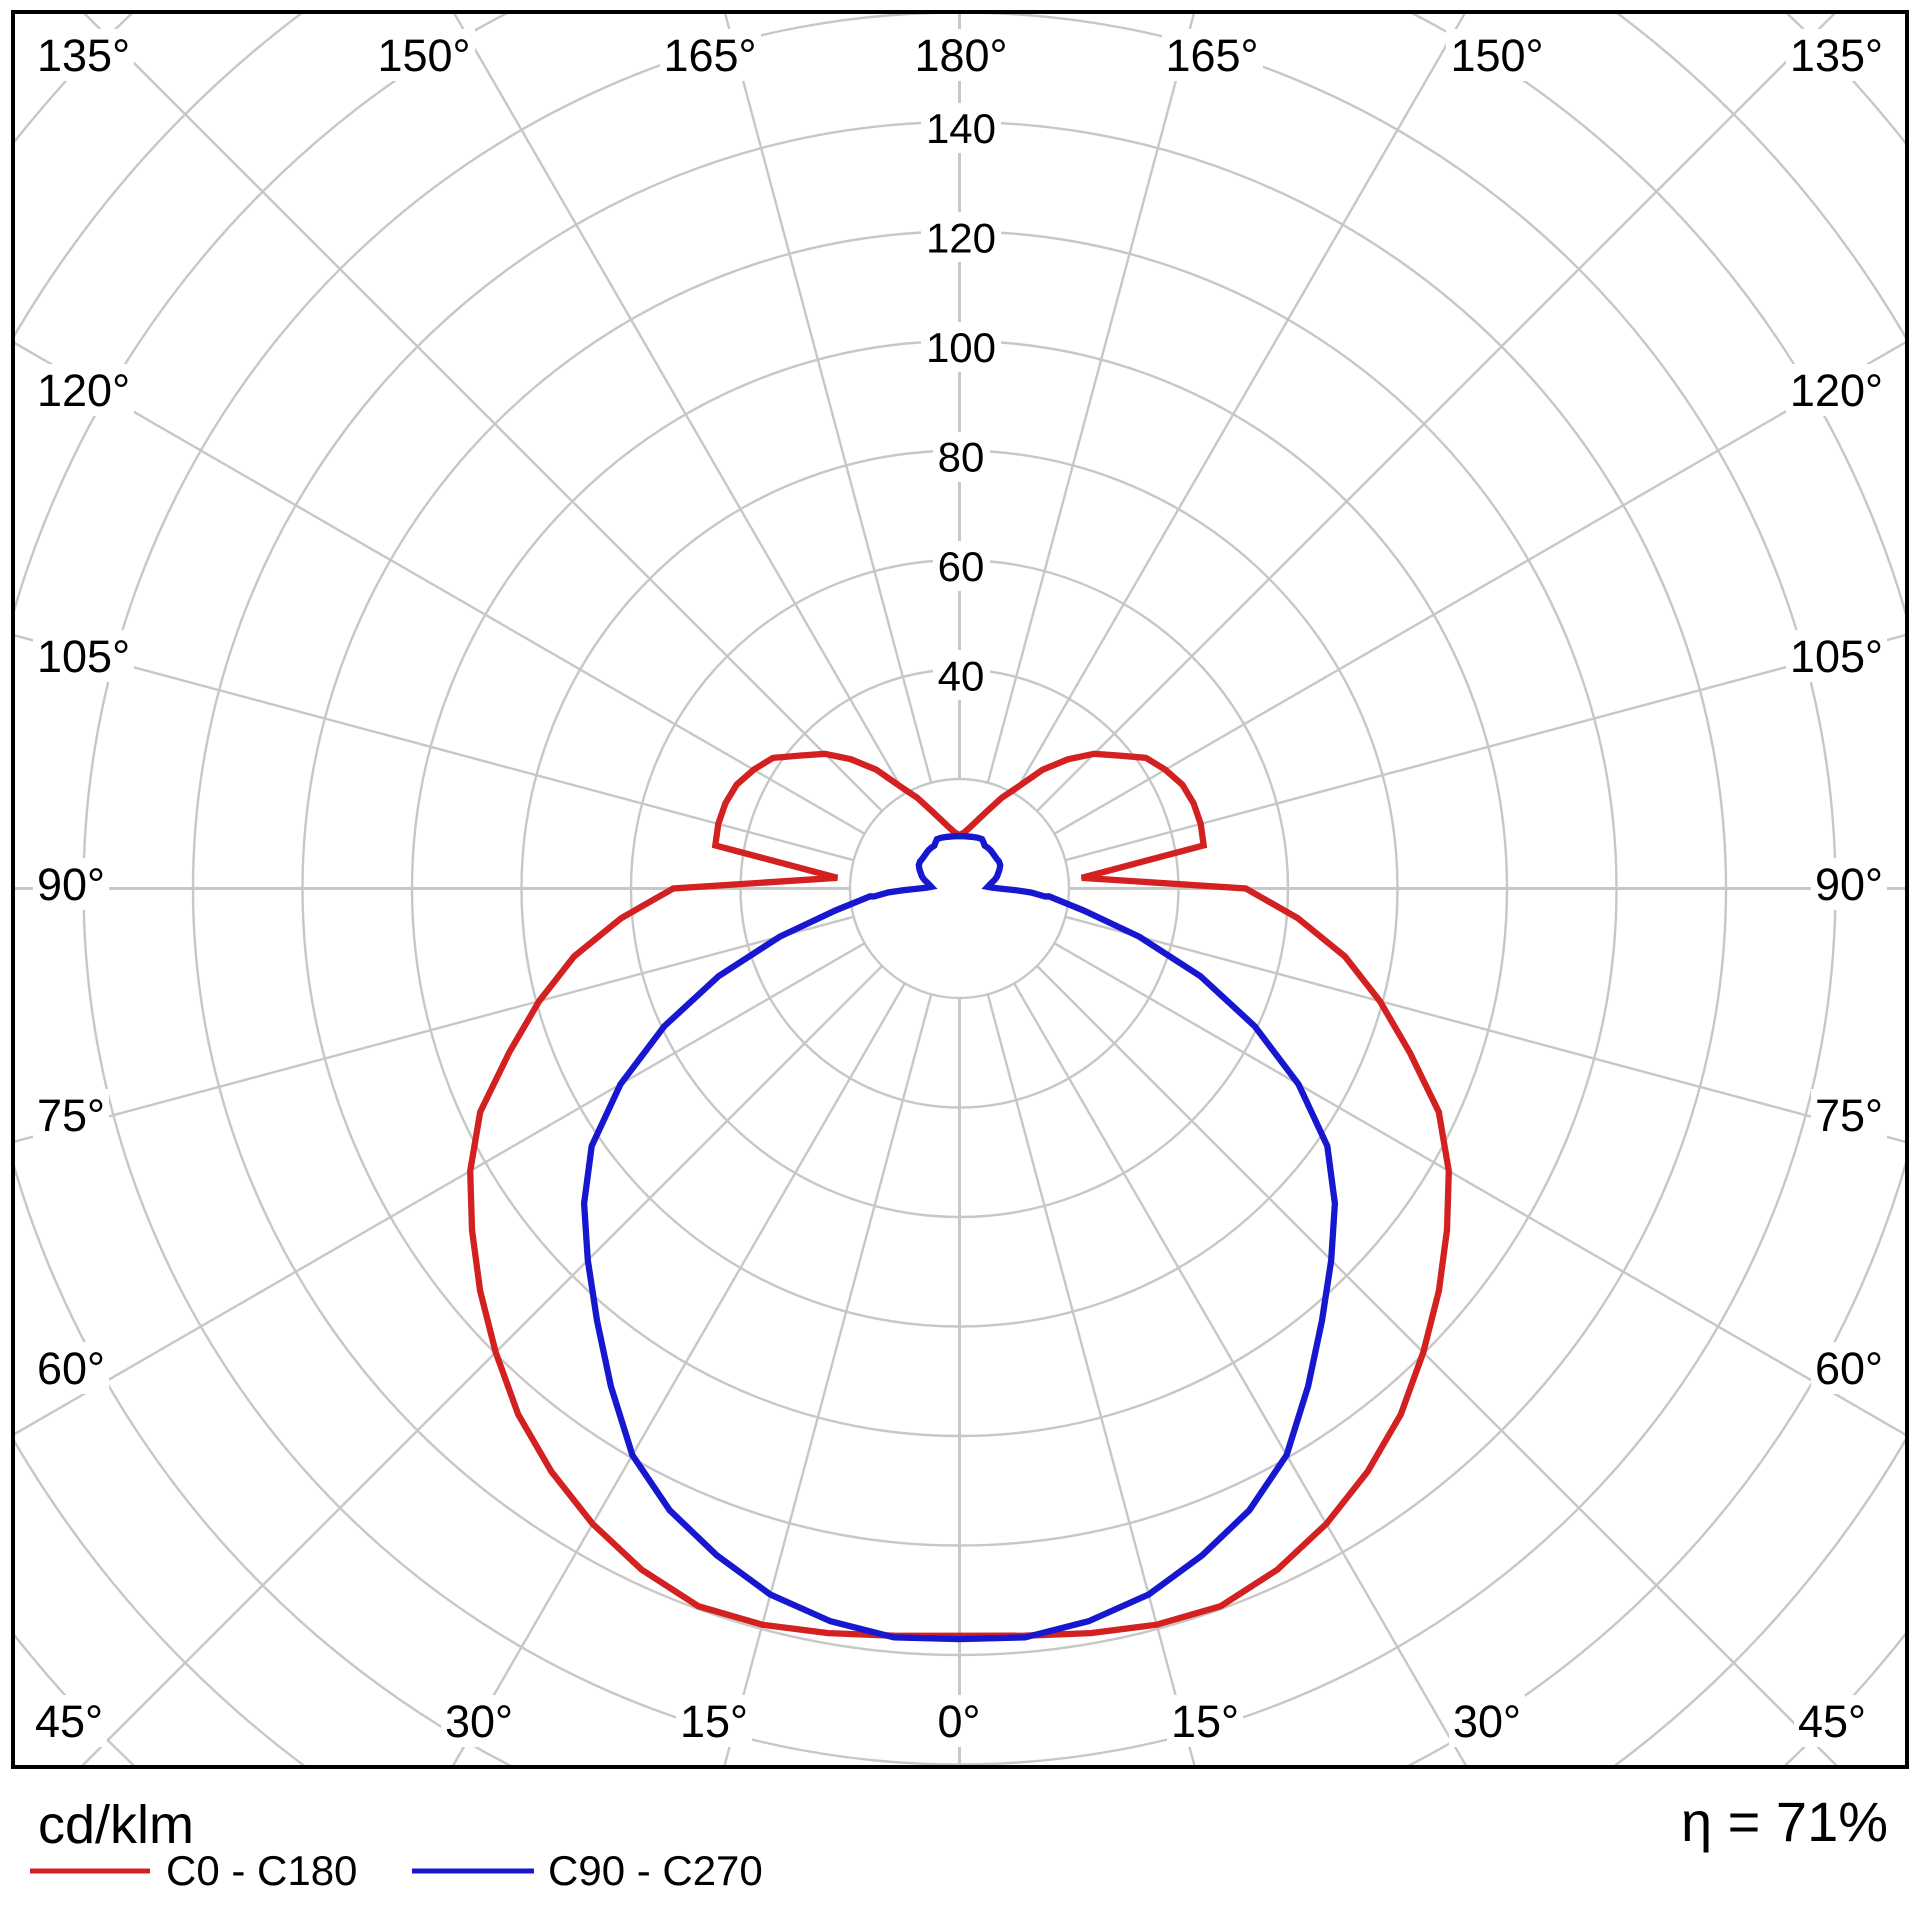 This screenshot has height=1925, width=1920. What do you see at coordinates (961, 566) in the screenshot?
I see `svg-text: 60` at bounding box center [961, 566].